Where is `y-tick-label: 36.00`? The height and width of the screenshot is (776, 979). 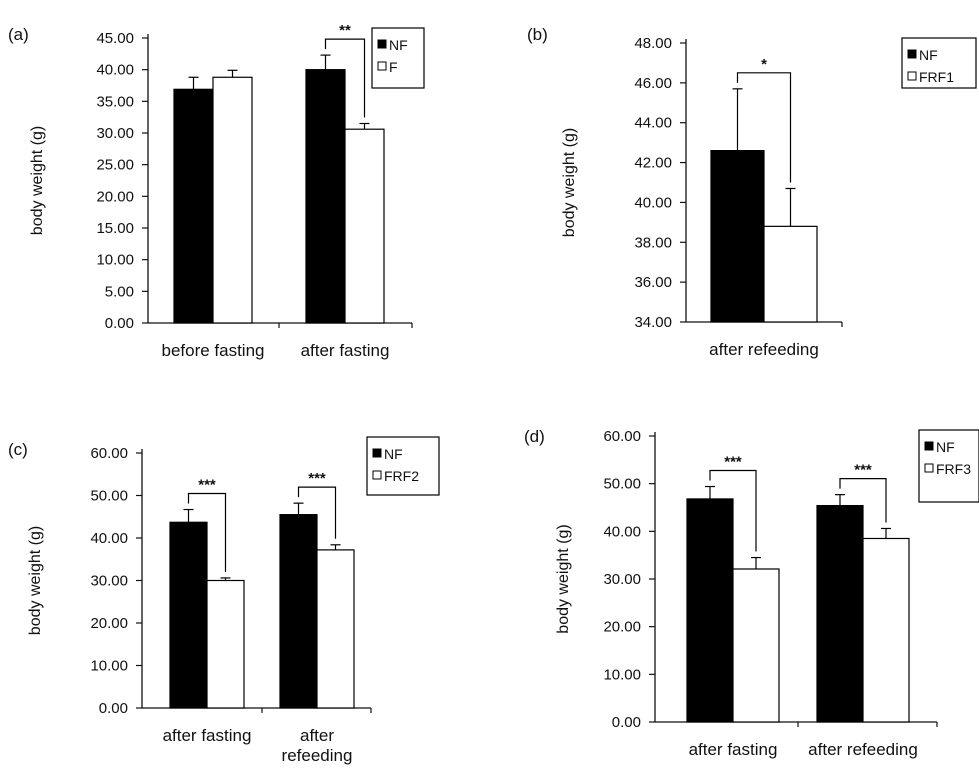 y-tick-label: 36.00 is located at coordinates (653, 282).